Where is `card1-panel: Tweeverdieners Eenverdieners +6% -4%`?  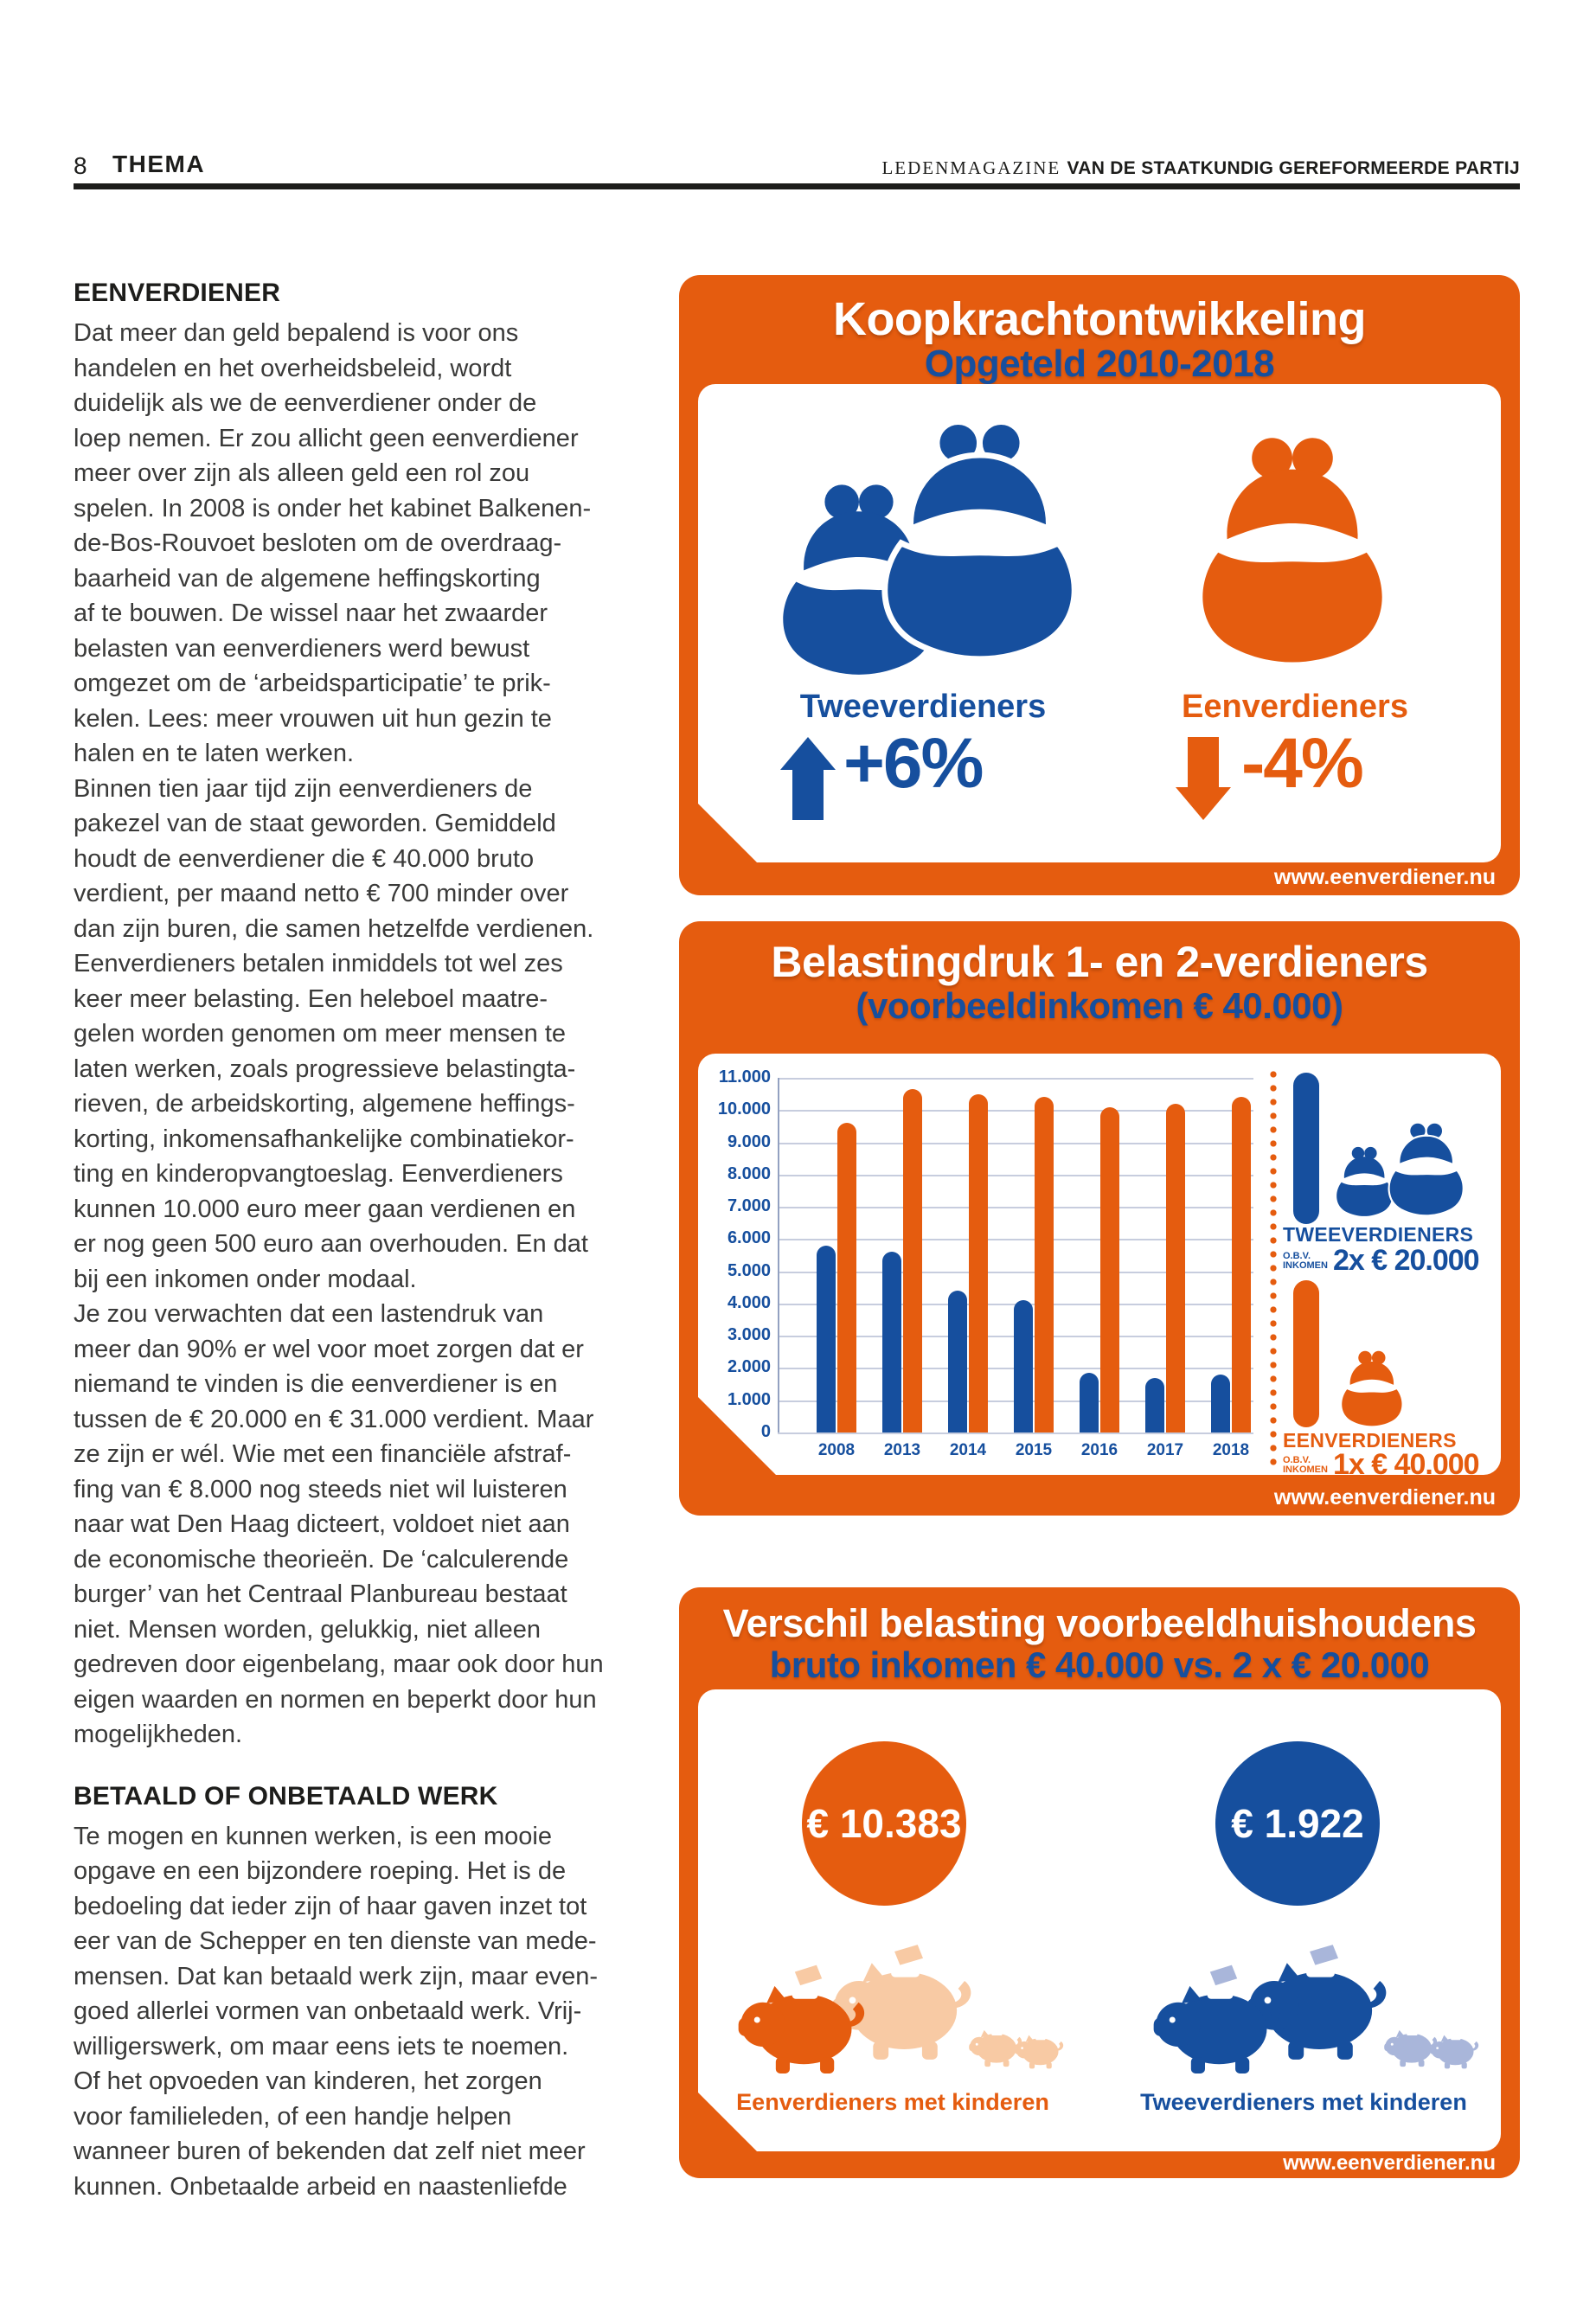 card1-panel: Tweeverdieners Eenverdieners +6% -4% is located at coordinates (1099, 623).